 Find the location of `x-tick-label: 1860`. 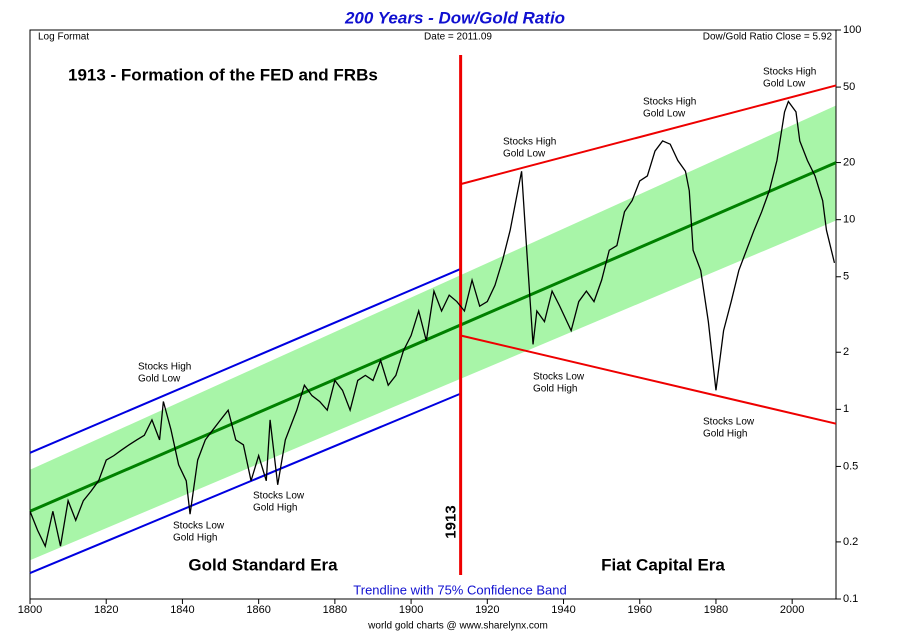

x-tick-label: 1860 is located at coordinates (258, 610).